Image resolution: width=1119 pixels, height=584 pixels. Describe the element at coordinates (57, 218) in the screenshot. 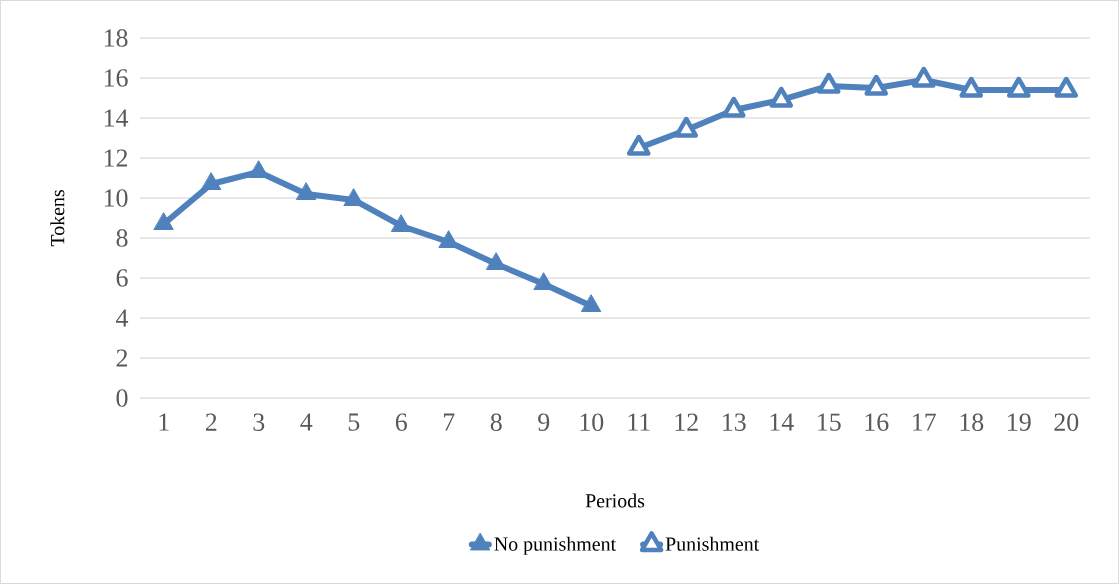

I see `y-axis-title: Tokens` at that location.